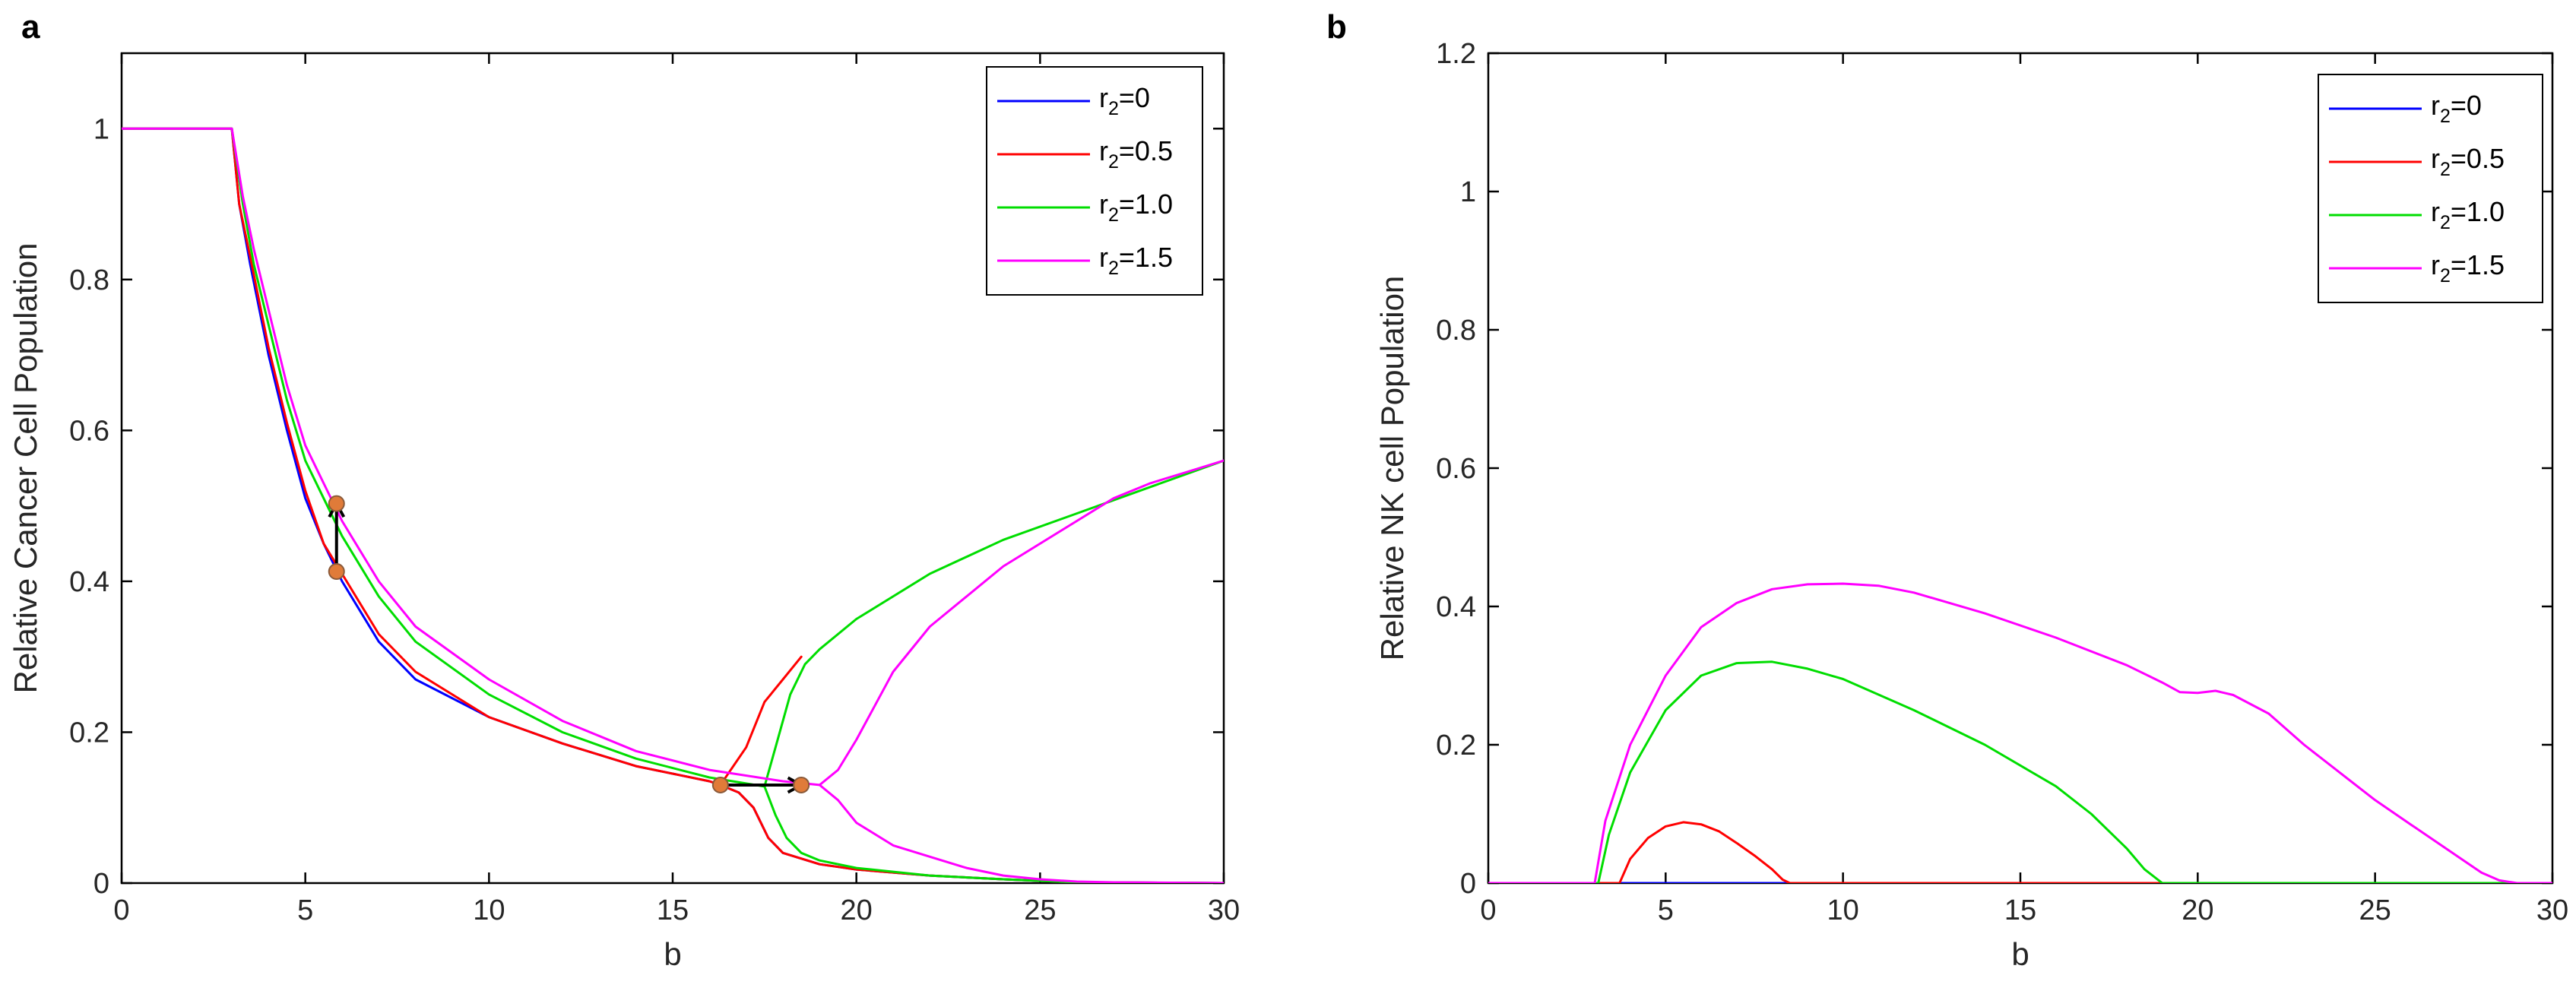  What do you see at coordinates (761, 721) in the screenshot?
I see `panel-a-series-1-line` at bounding box center [761, 721].